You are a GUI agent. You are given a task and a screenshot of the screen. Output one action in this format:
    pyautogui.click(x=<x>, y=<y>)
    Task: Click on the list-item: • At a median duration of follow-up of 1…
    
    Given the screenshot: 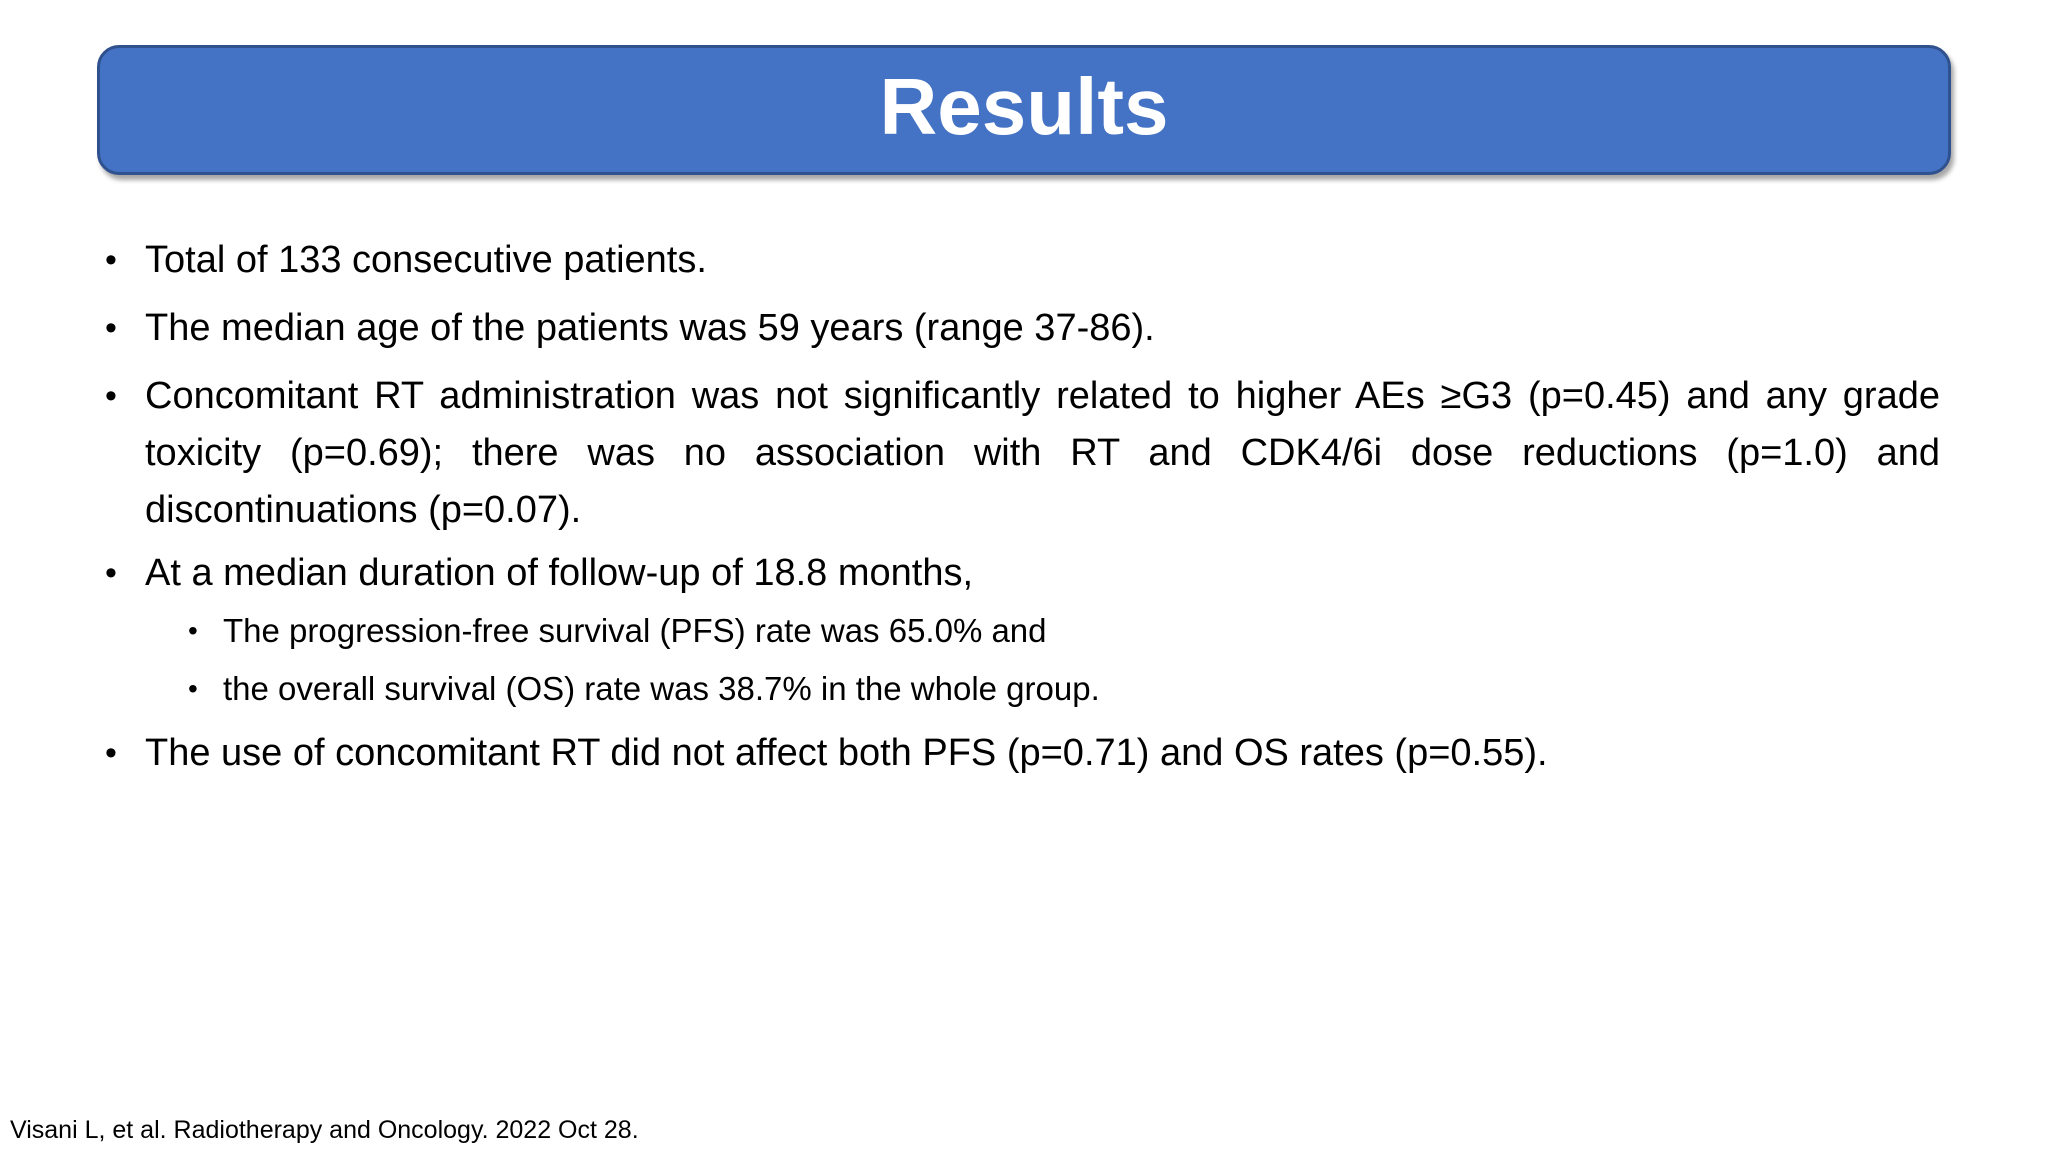 What is the action you would take?
    pyautogui.click(x=1022, y=573)
    